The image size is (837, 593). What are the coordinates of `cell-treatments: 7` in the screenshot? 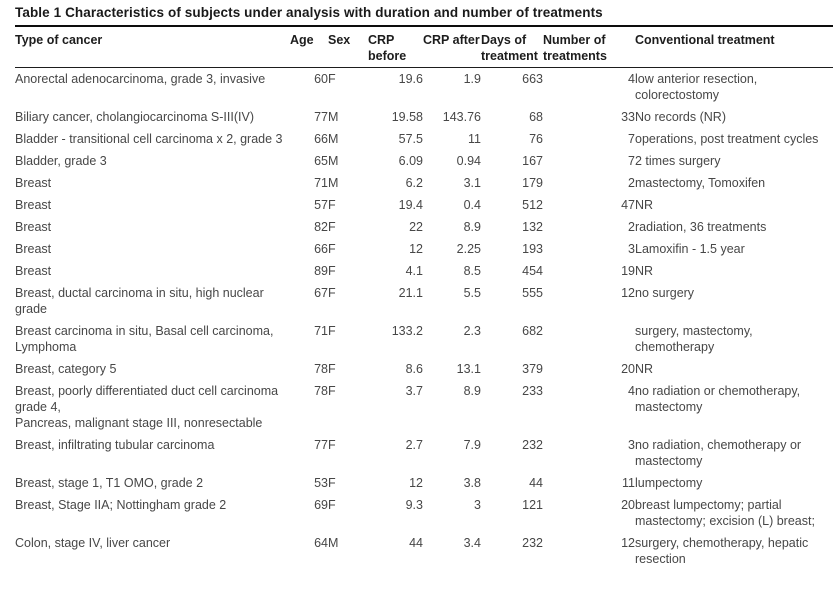 It's located at (631, 139).